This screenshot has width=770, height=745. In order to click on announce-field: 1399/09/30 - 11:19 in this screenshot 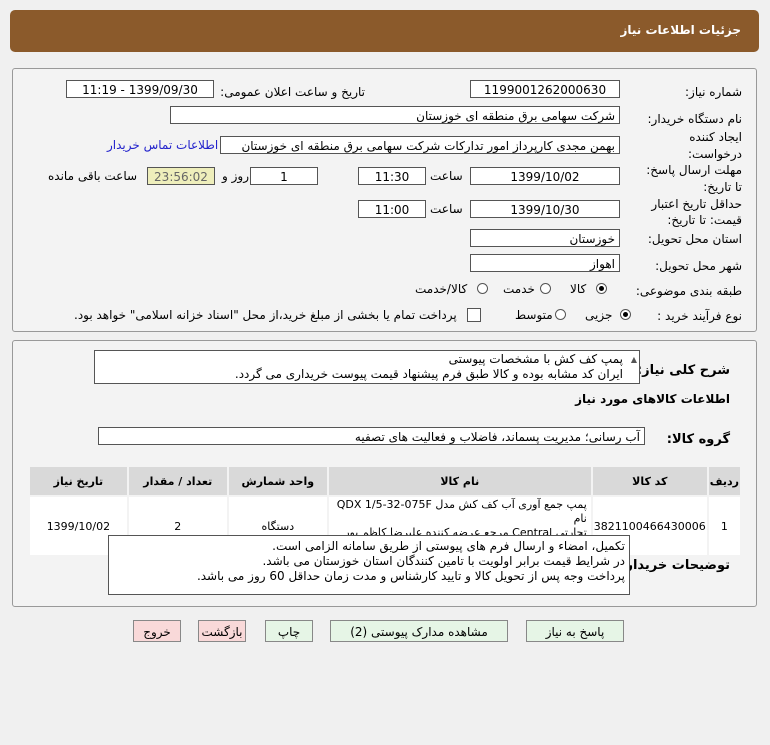, I will do `click(140, 89)`.